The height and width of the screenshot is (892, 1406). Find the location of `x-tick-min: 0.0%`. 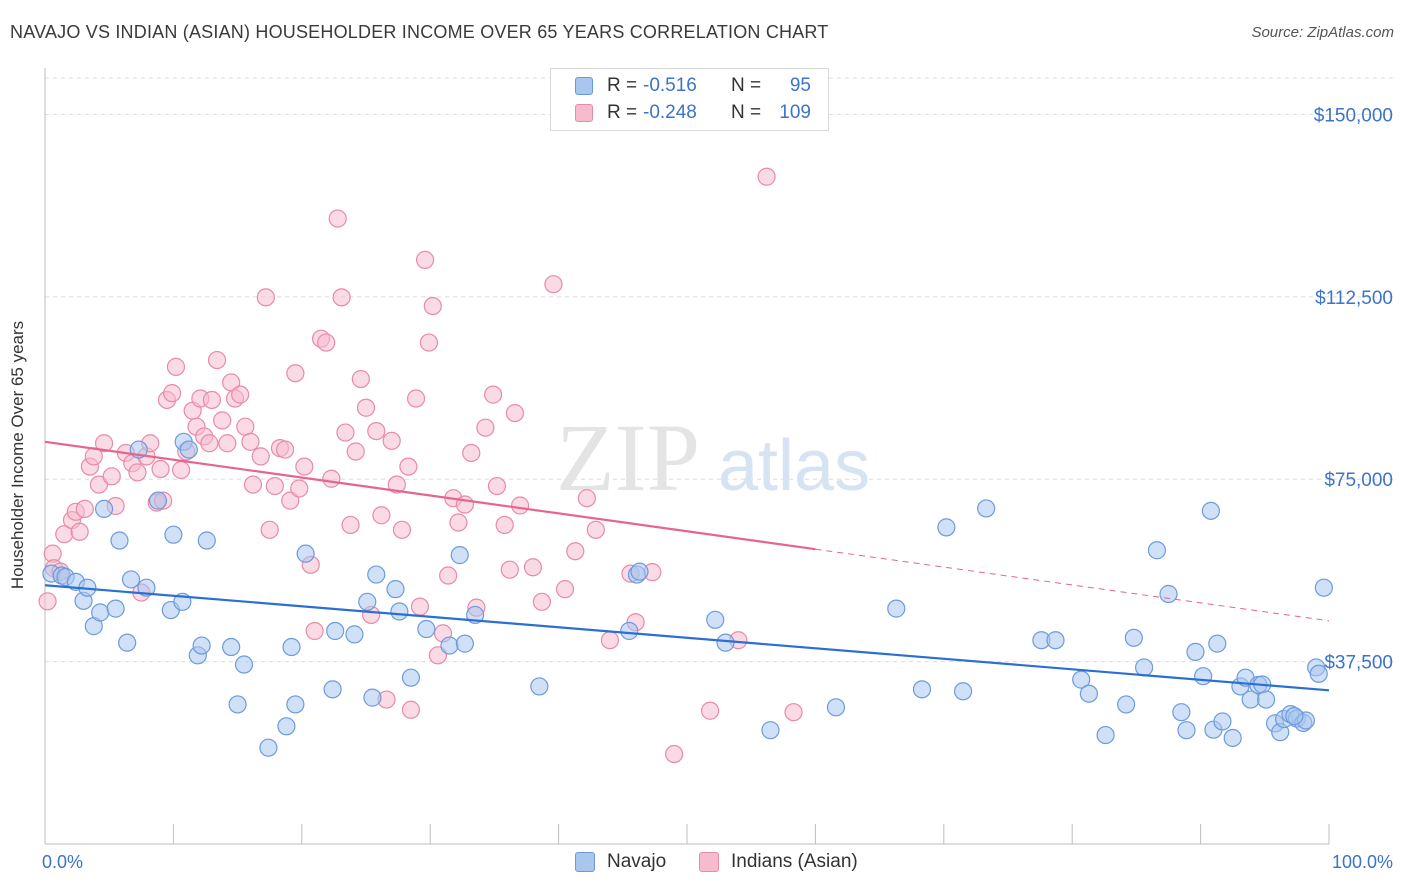

x-tick-min: 0.0% is located at coordinates (63, 862).